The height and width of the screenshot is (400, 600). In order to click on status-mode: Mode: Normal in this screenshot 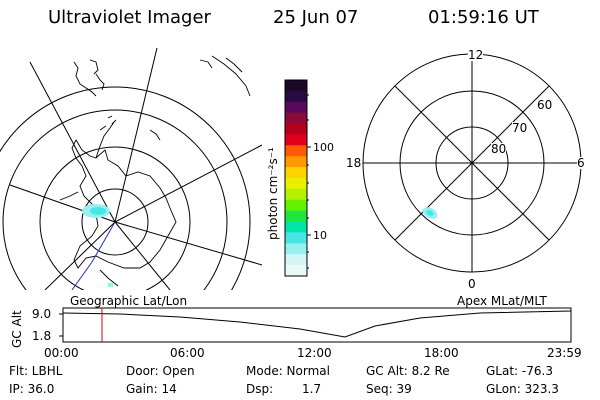, I will do `click(288, 371)`.